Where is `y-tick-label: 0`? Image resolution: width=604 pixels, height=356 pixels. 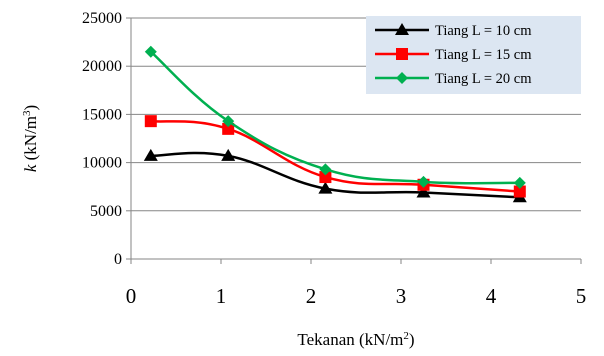 y-tick-label: 0 is located at coordinates (118, 259).